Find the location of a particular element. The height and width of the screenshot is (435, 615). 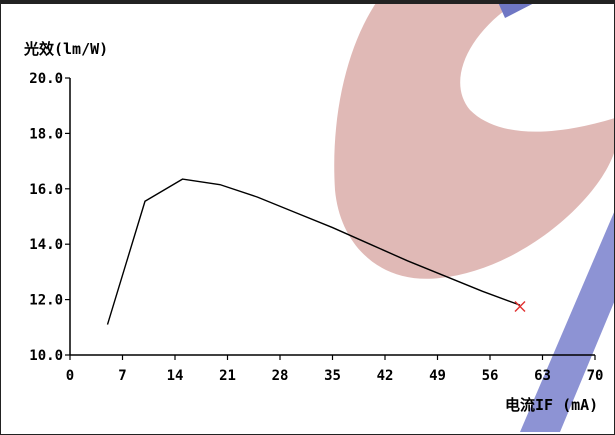

x-tick-label: 0 is located at coordinates (70, 376).